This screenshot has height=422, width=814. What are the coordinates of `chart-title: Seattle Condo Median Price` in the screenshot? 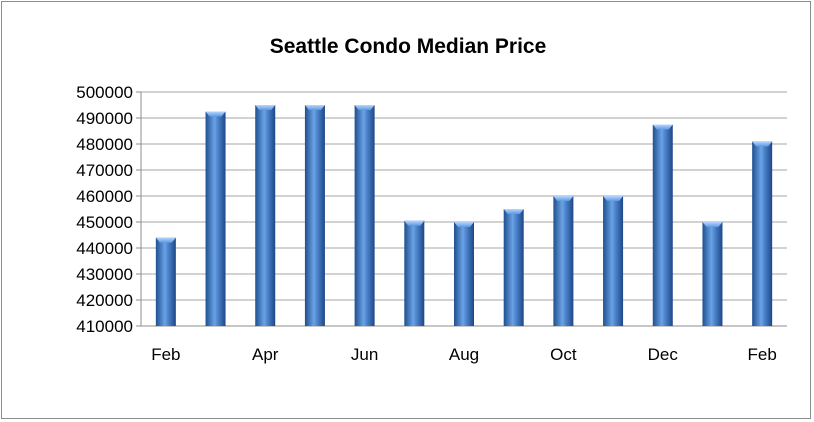 It's located at (408, 46).